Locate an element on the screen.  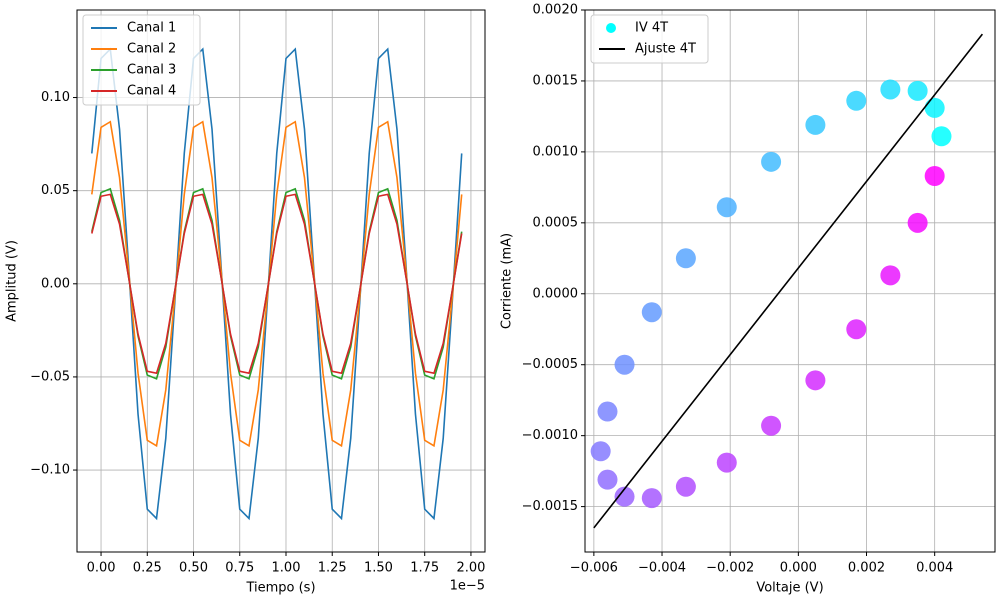
x-tick-label: −0.002 is located at coordinates (730, 568).